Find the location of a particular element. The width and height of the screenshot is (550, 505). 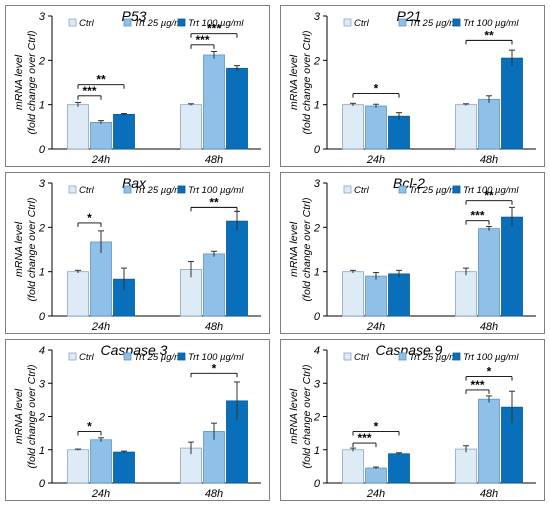

chart-title: Caspase 3 is located at coordinates (134, 350).